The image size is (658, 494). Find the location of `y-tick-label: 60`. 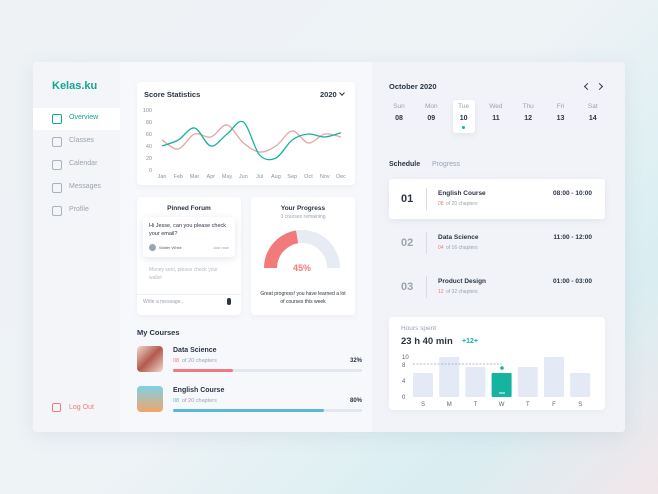

y-tick-label: 60 is located at coordinates (149, 135).